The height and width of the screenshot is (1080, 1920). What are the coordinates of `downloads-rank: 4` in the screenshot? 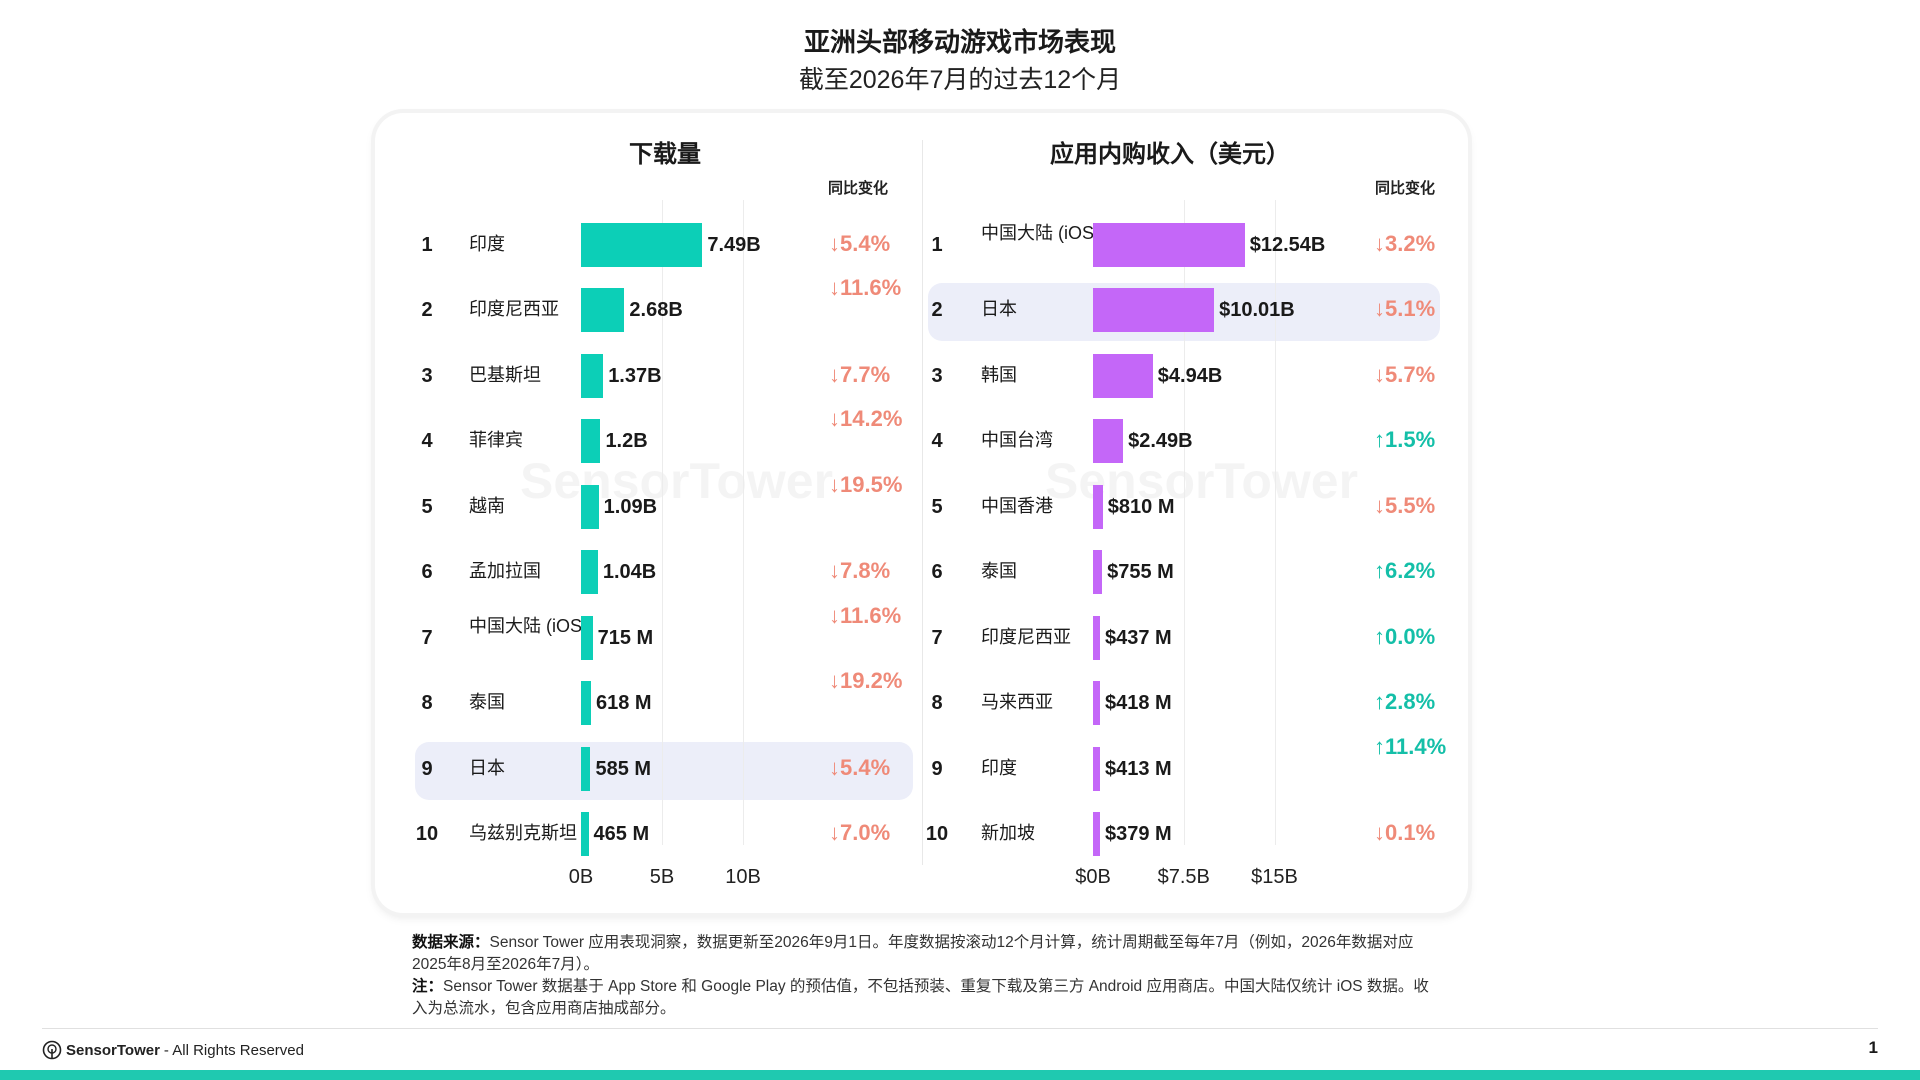 It's located at (427, 441).